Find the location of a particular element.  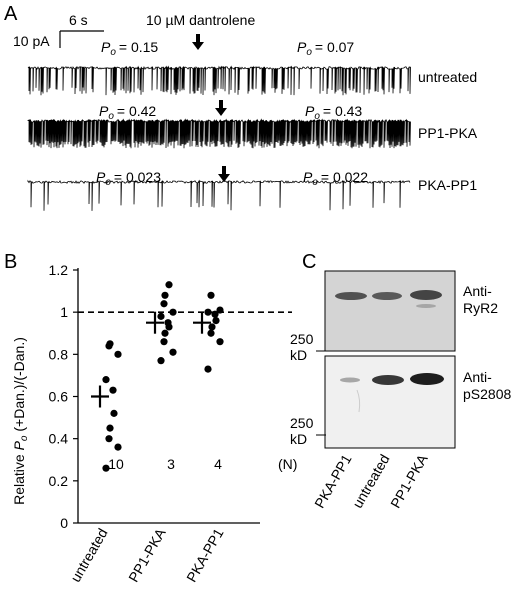

western-blot-ryr2 is located at coordinates (390, 311).